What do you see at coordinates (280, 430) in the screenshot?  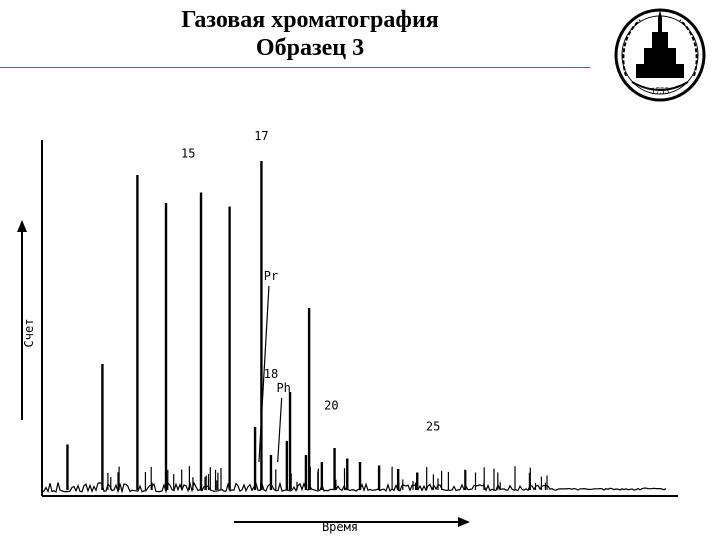 I see `ph-leader` at bounding box center [280, 430].